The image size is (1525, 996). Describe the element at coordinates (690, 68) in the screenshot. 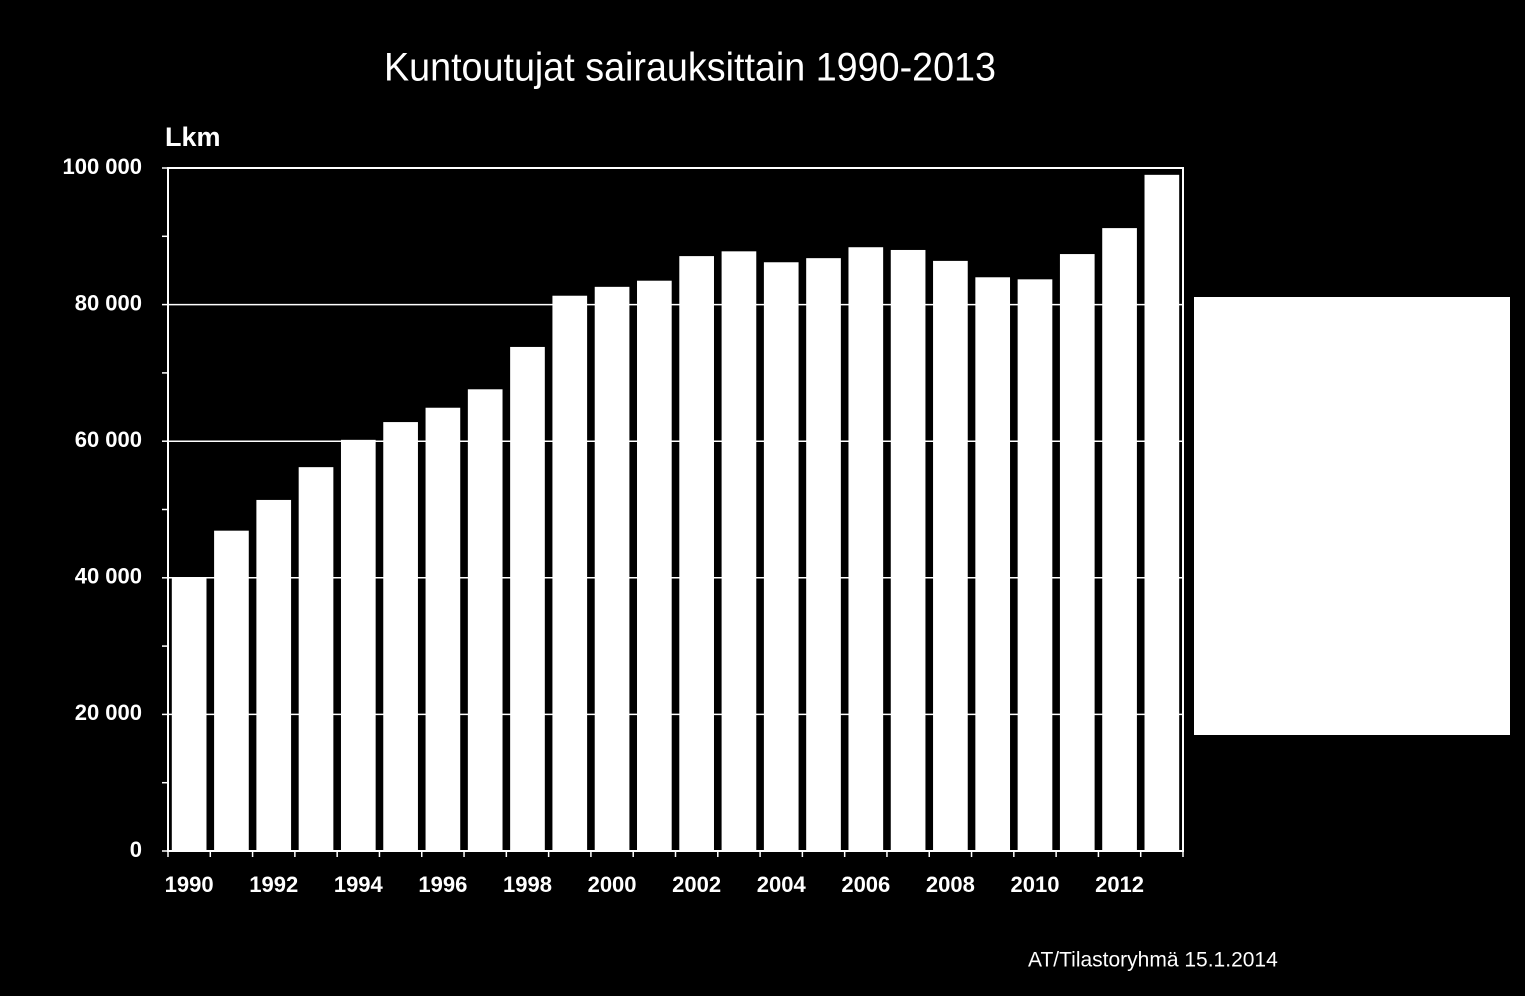

I see `chart-title: Kuntoutujat sairauksittain 1990-2013` at that location.